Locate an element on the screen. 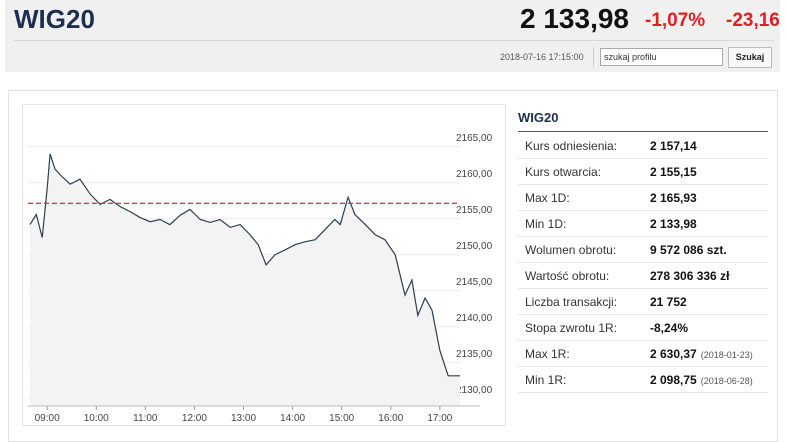 The width and height of the screenshot is (786, 442). row-value: 2 098,75 (2018-06-28) is located at coordinates (701, 380).